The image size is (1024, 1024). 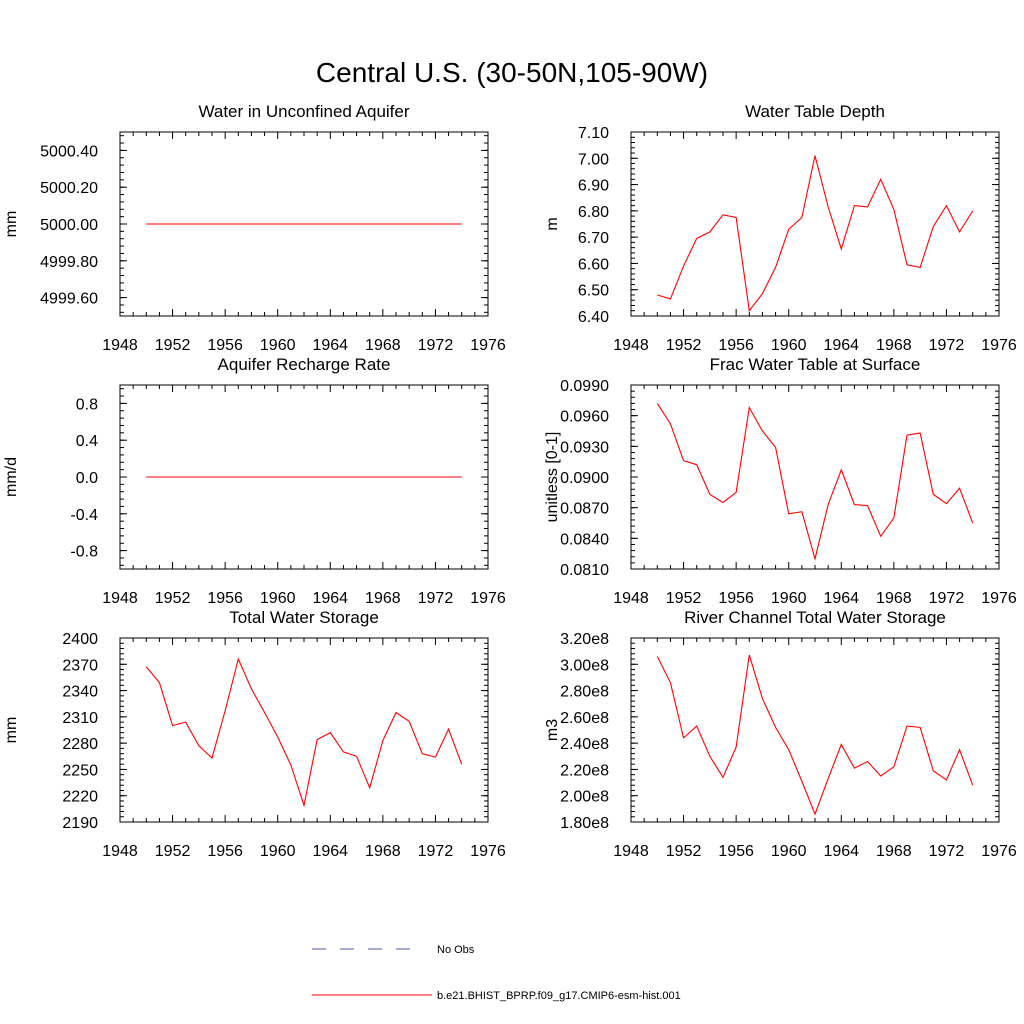 I want to click on y-tick-label: 0.0870, so click(x=584, y=509).